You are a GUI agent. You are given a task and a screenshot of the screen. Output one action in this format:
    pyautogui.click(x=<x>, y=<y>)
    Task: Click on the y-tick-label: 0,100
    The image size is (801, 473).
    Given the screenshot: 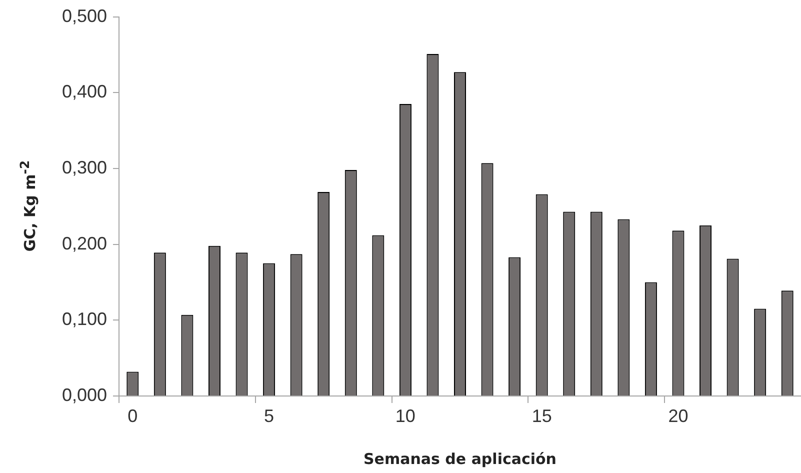 What is the action you would take?
    pyautogui.click(x=84, y=319)
    